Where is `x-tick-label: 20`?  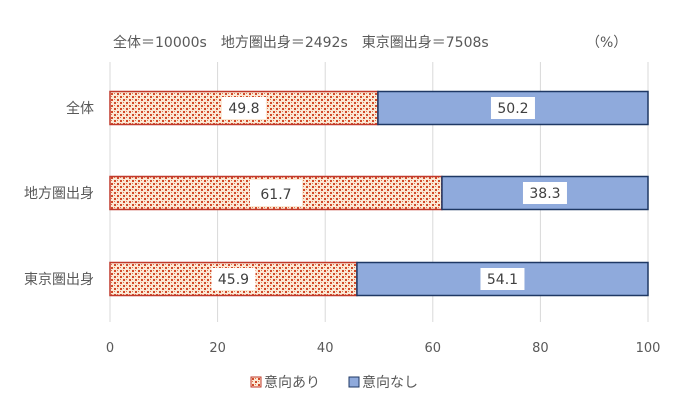 x-tick-label: 20 is located at coordinates (217, 348).